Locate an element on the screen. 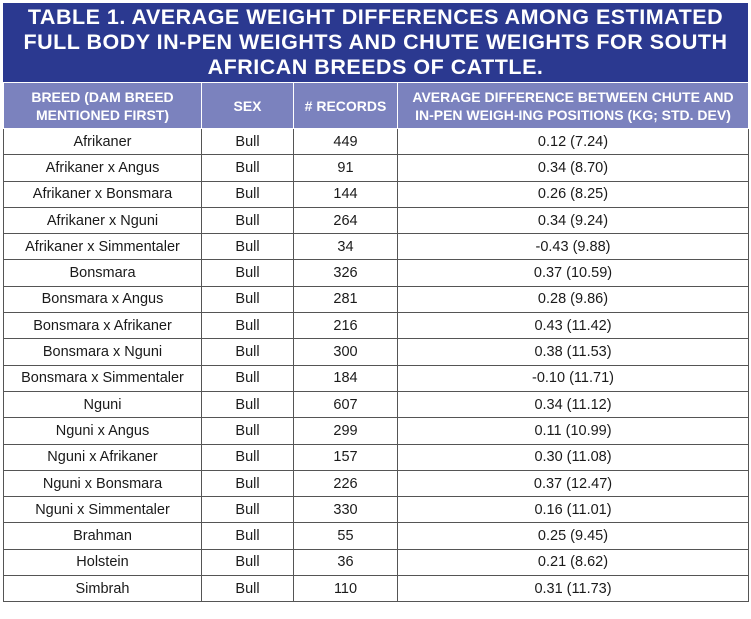 This screenshot has width=751, height=619. cell-breed: Afrikaner x Nguni is located at coordinates (102, 220).